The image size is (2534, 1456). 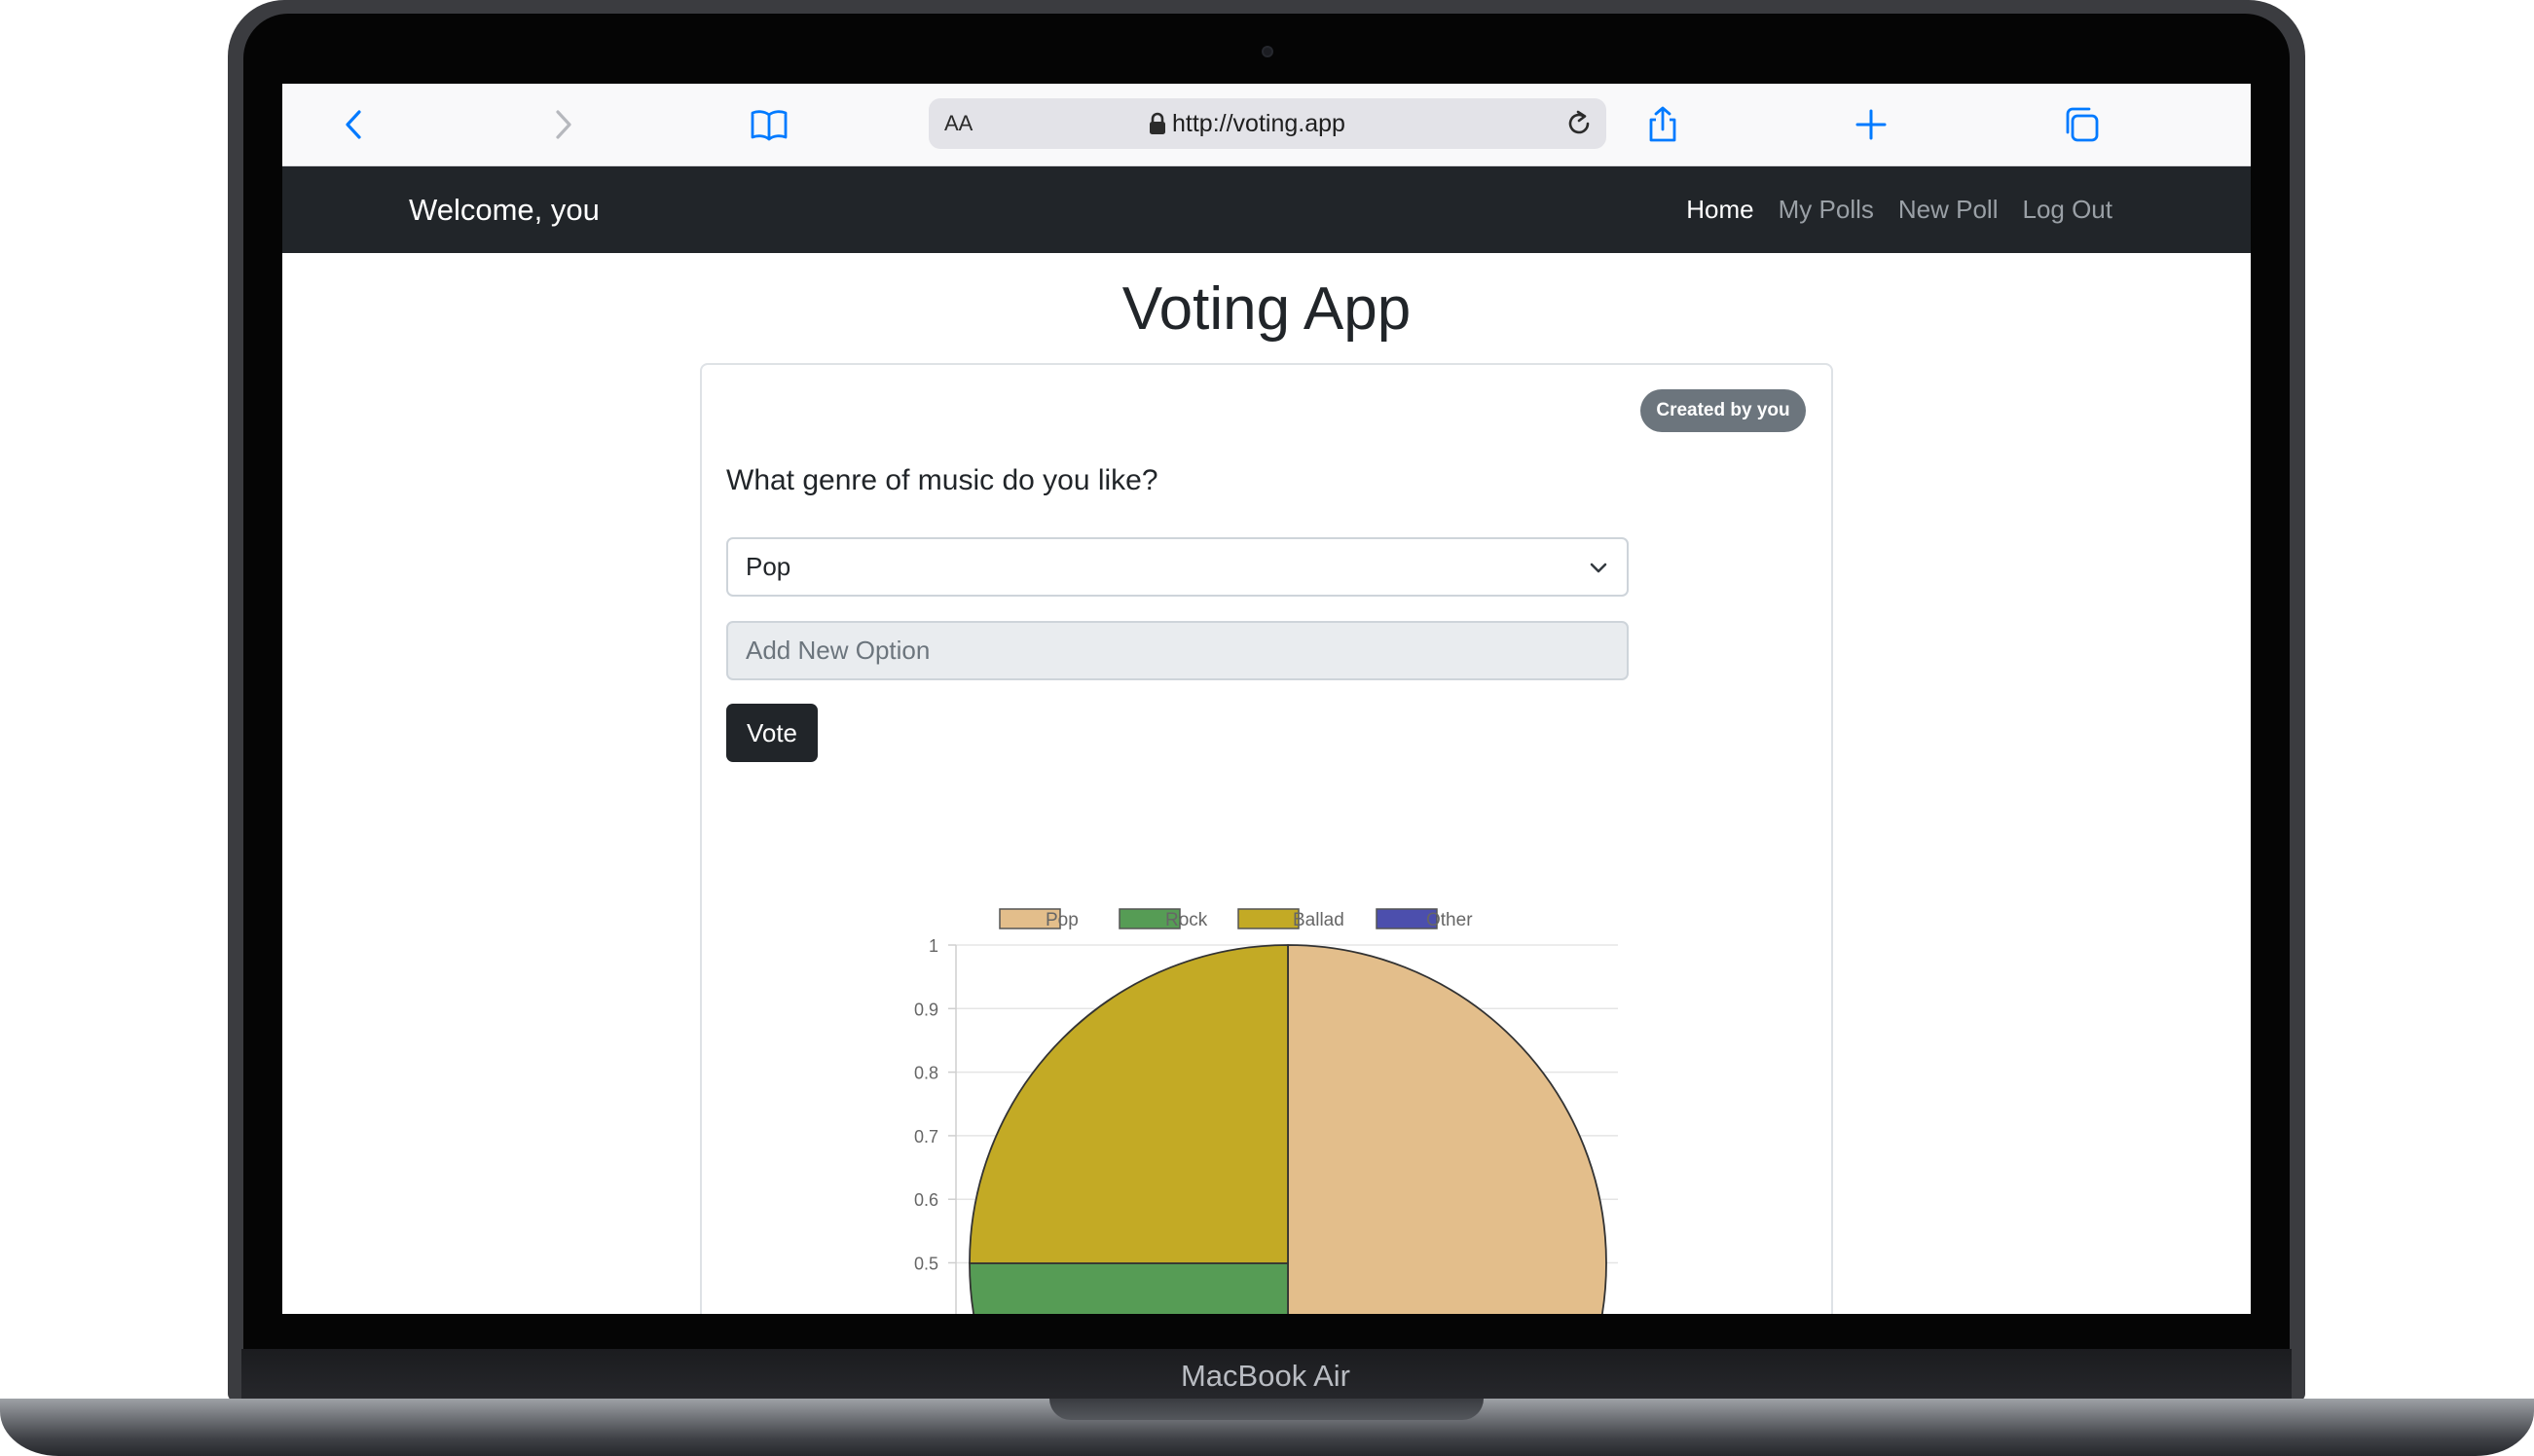 I want to click on pie-slice-rock, so click(x=1129, y=1288).